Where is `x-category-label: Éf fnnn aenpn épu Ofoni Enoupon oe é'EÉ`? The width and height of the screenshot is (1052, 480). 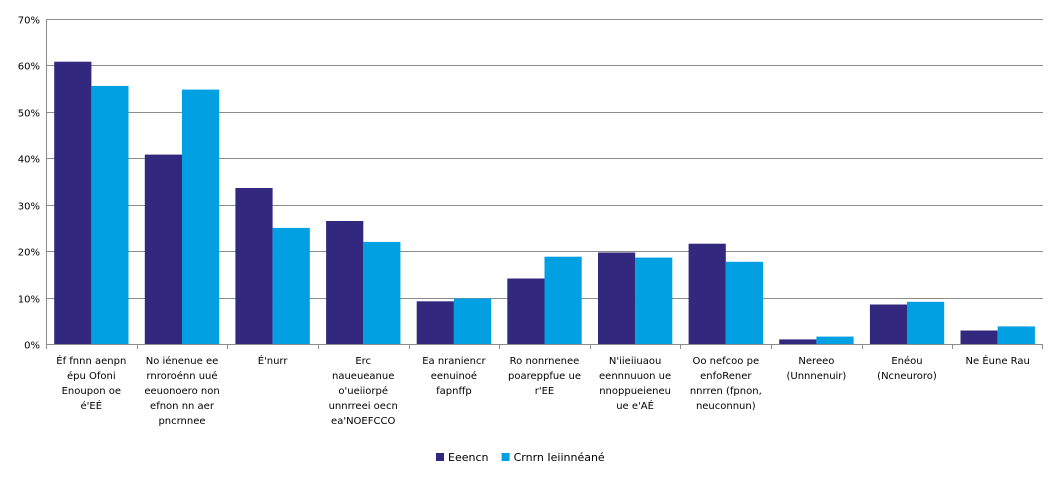
x-category-label: Éf fnnn aenpn épu Ofoni Enoupon oe é'EÉ is located at coordinates (91, 383).